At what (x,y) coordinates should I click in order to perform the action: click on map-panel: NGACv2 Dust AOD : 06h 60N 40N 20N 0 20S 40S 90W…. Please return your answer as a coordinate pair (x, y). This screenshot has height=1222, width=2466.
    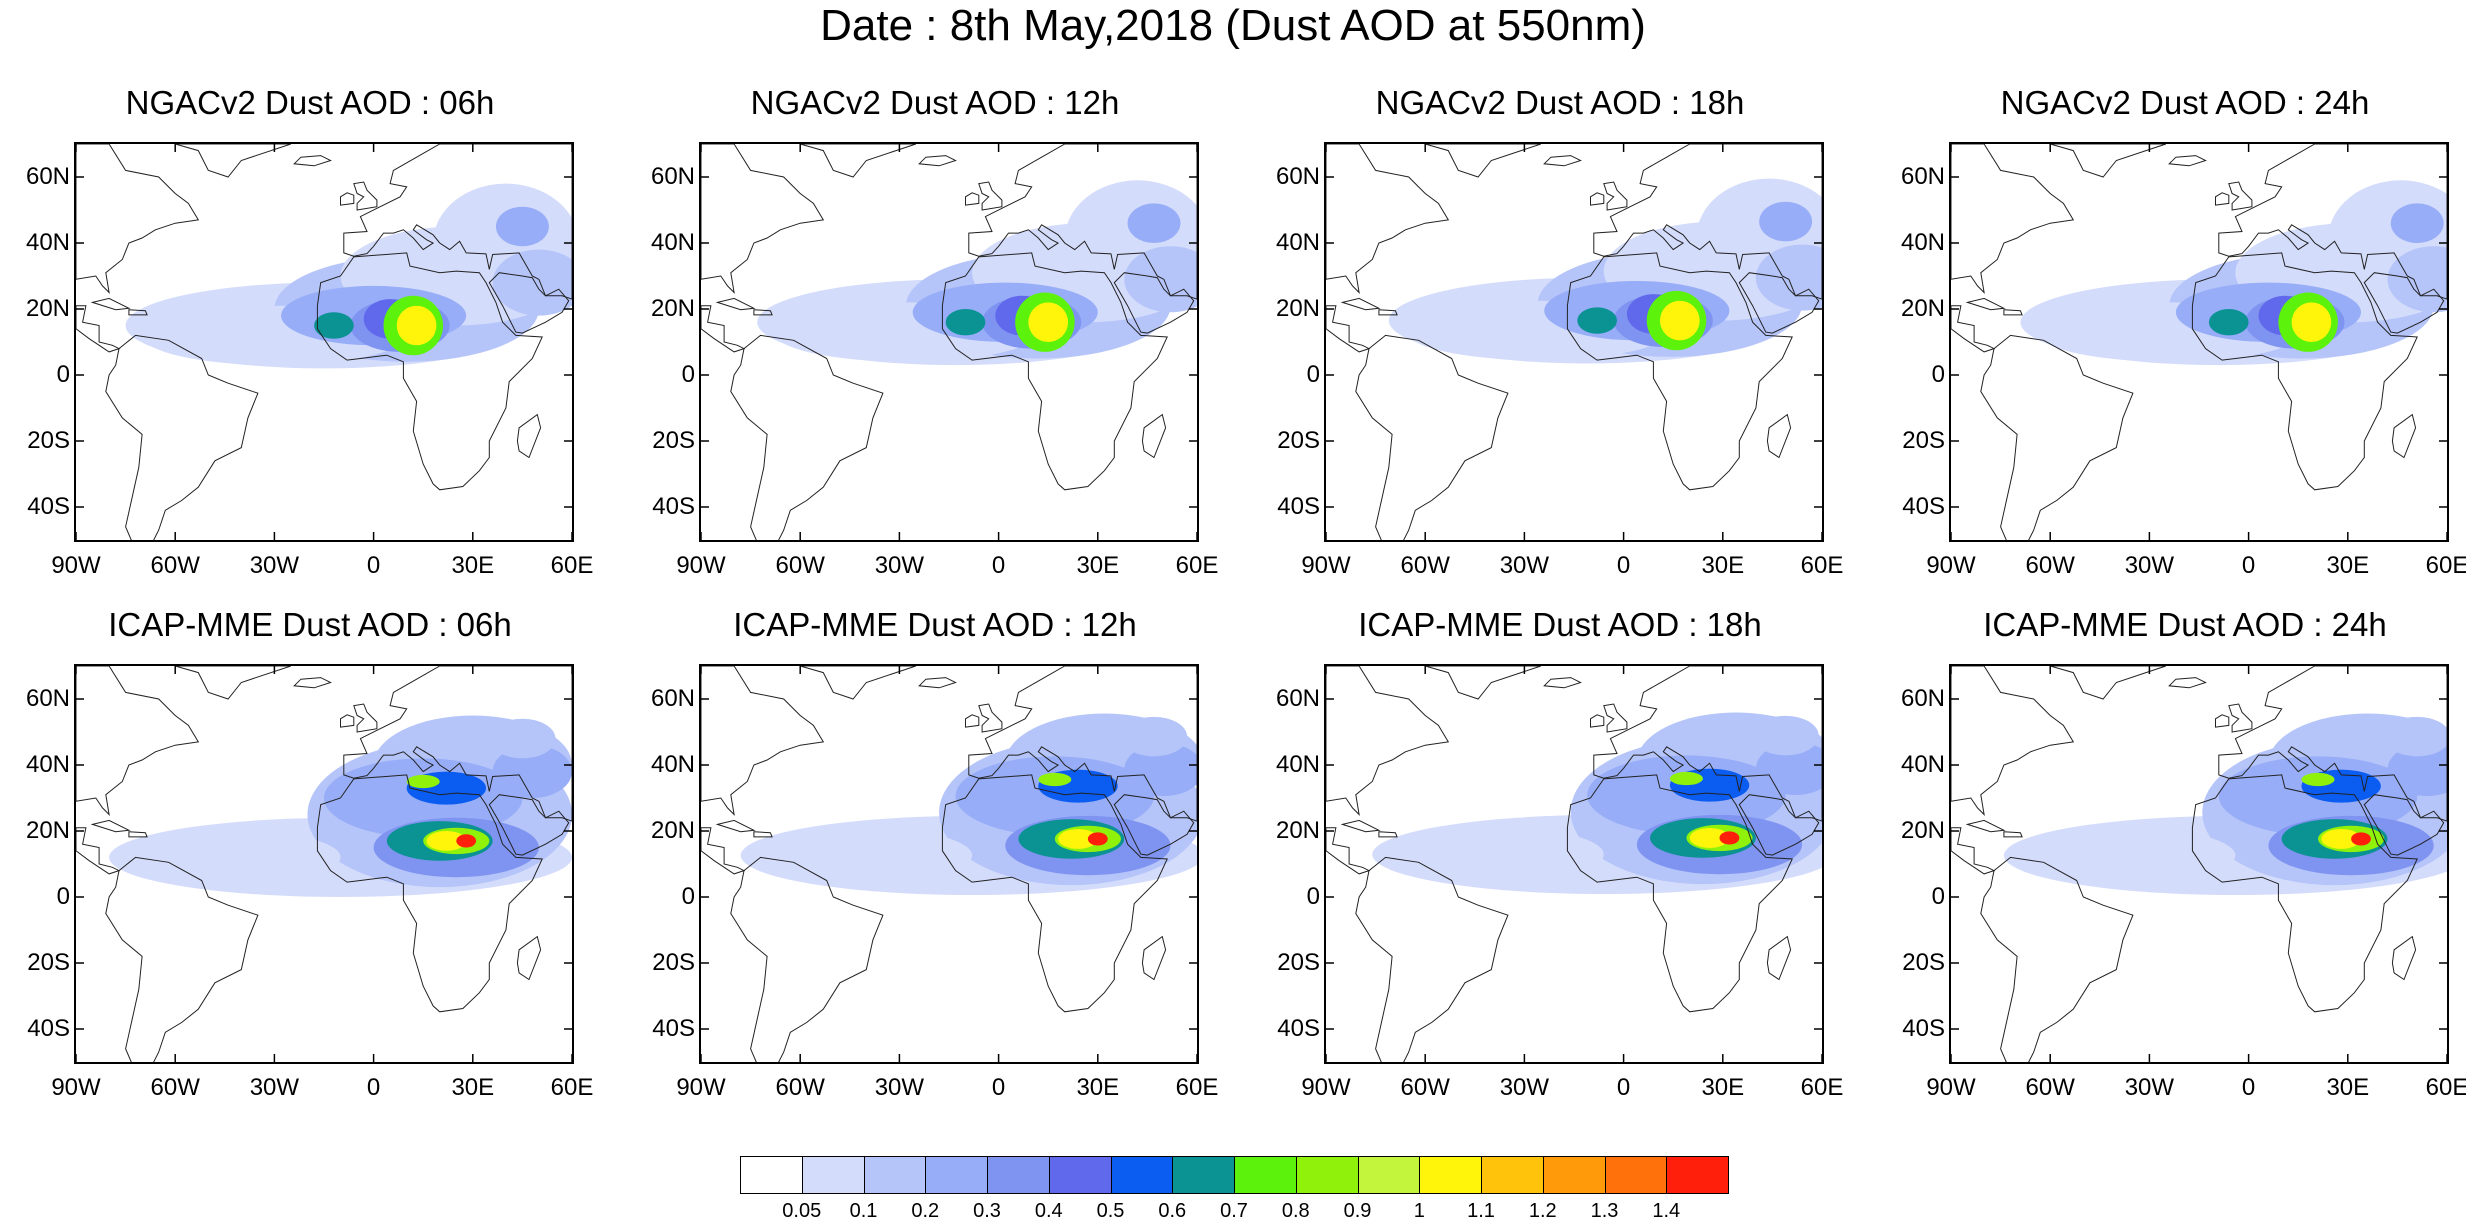
    Looking at the image, I should click on (309, 364).